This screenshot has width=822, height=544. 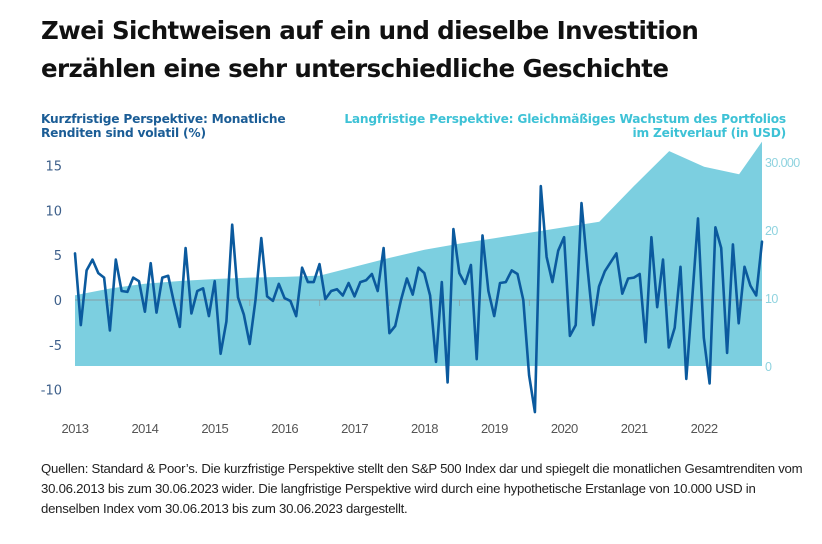 I want to click on right-tick-label: 10, so click(x=771, y=299).